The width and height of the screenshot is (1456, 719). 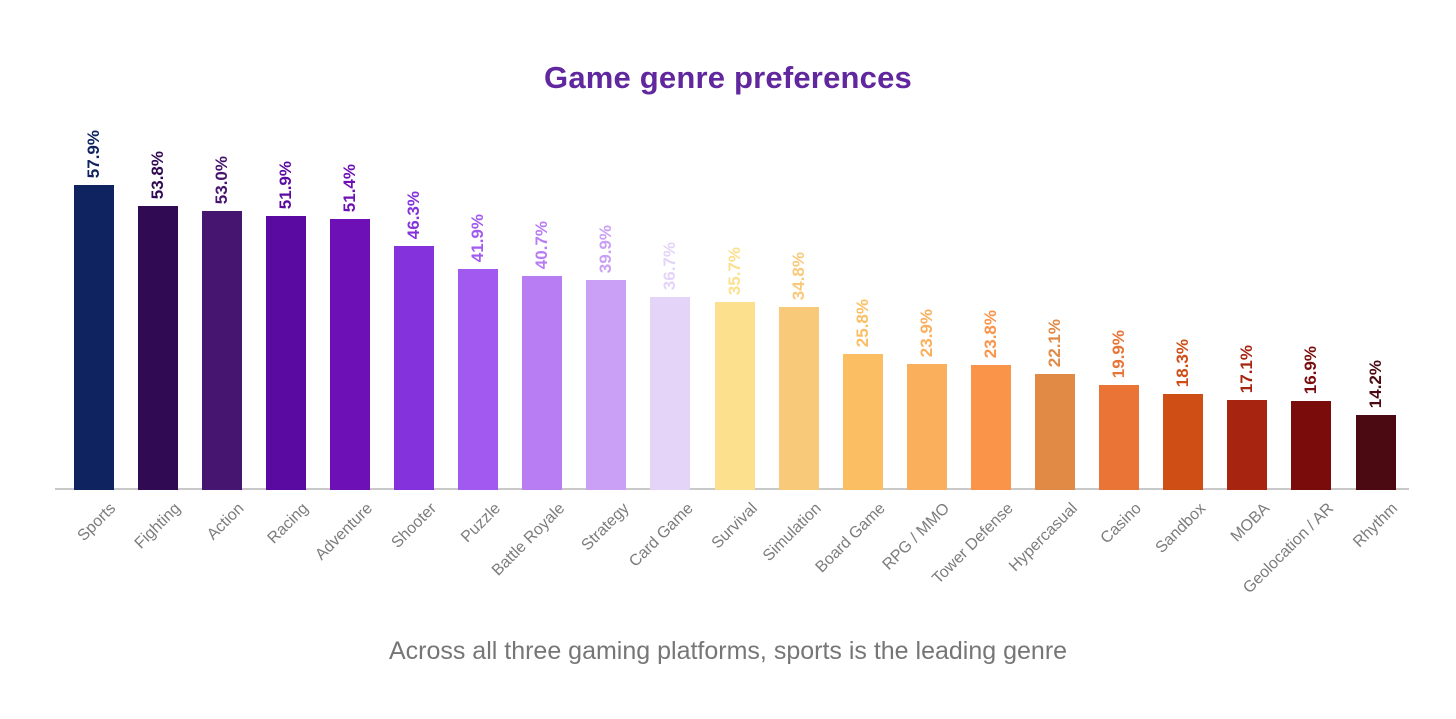 What do you see at coordinates (1181, 528) in the screenshot?
I see `category-label: Sandbox` at bounding box center [1181, 528].